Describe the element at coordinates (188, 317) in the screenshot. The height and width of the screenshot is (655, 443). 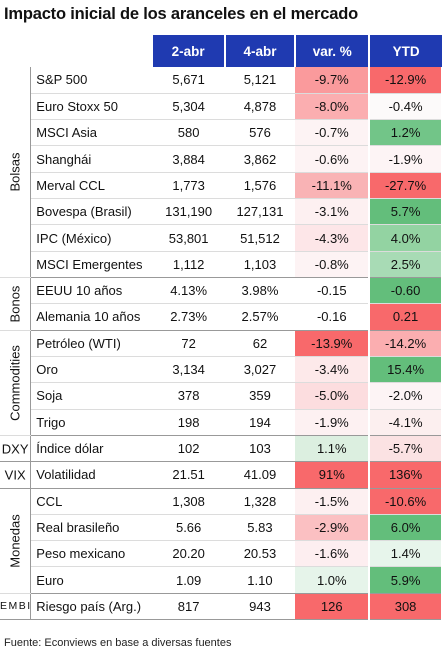
I see `value-date-1: 2.73%` at that location.